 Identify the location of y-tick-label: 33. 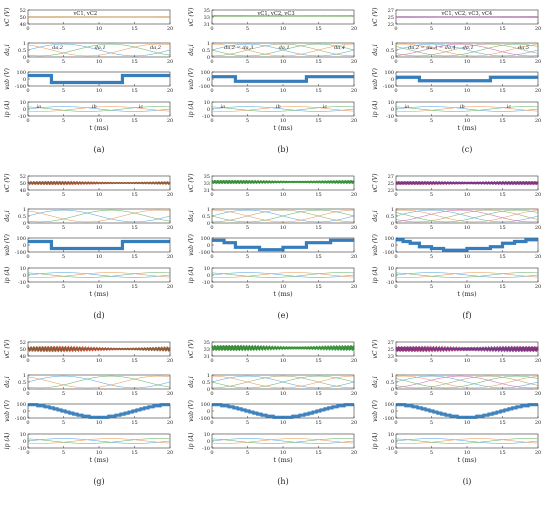
(207, 18).